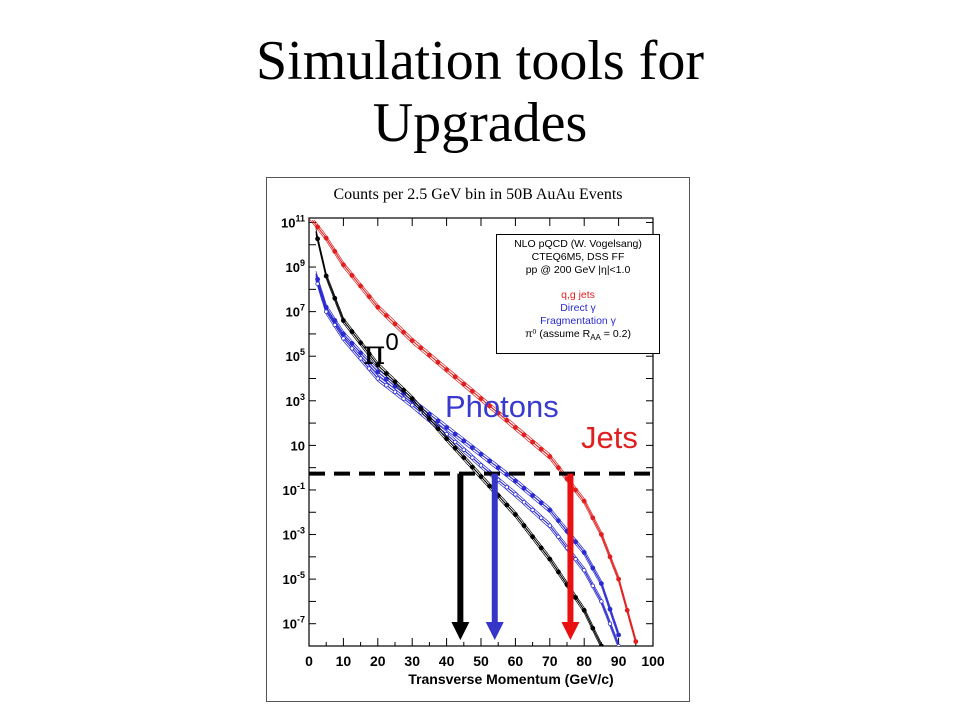 The height and width of the screenshot is (720, 960). What do you see at coordinates (578, 308) in the screenshot?
I see `legend-entry-direct-gamma: Direct γ` at bounding box center [578, 308].